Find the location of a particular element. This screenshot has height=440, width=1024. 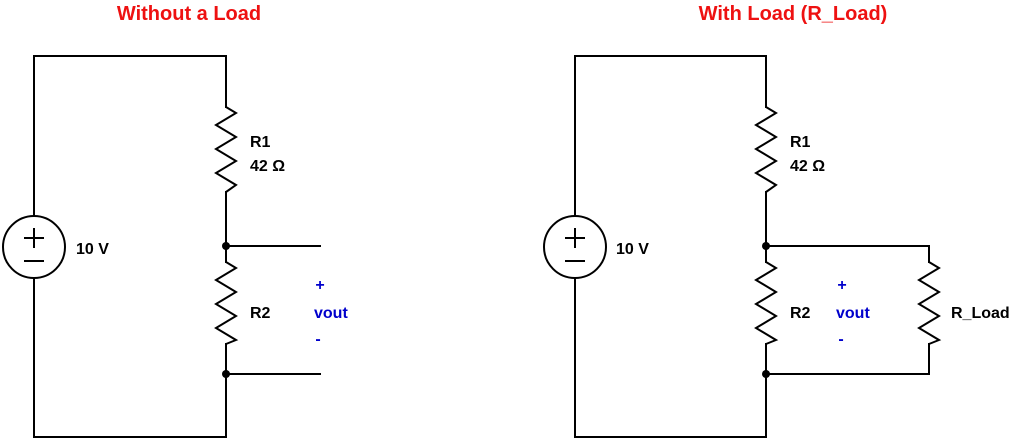

left-r1-resistor is located at coordinates (226, 149).